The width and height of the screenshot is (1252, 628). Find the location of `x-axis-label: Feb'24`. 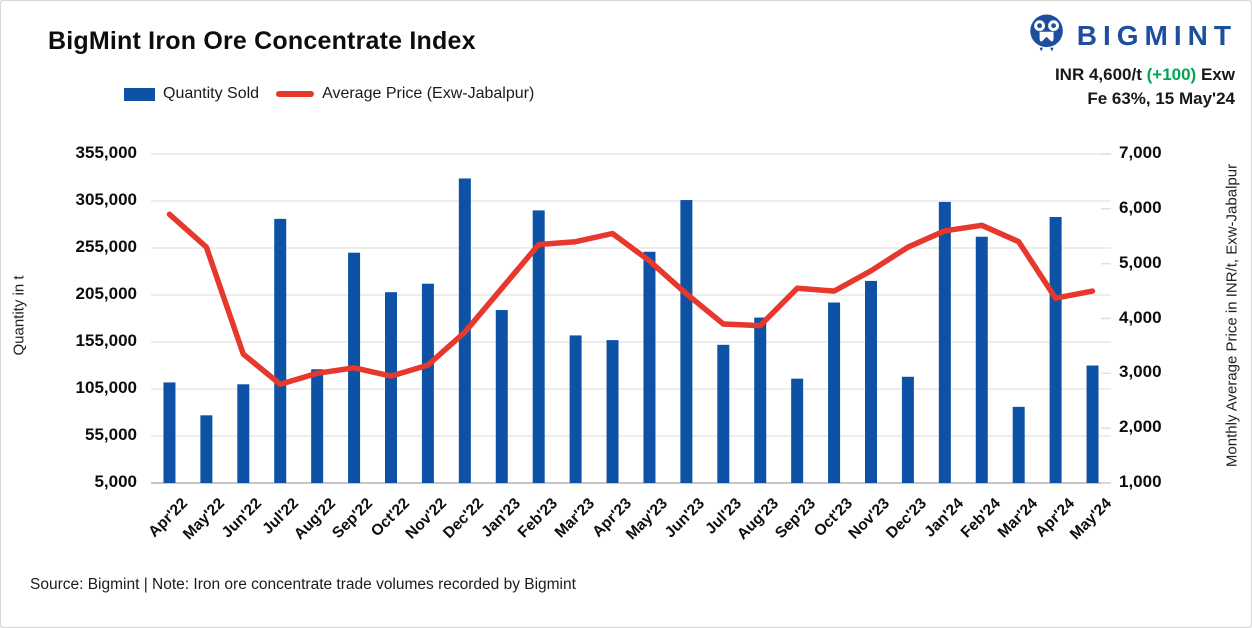

x-axis-label: Feb'24 is located at coordinates (980, 518).